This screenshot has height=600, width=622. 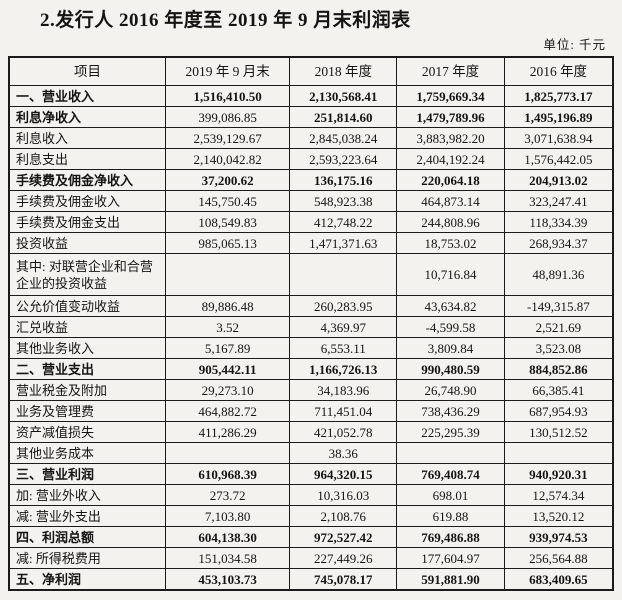 What do you see at coordinates (558, 516) in the screenshot?
I see `value-cell: 13,520.12` at bounding box center [558, 516].